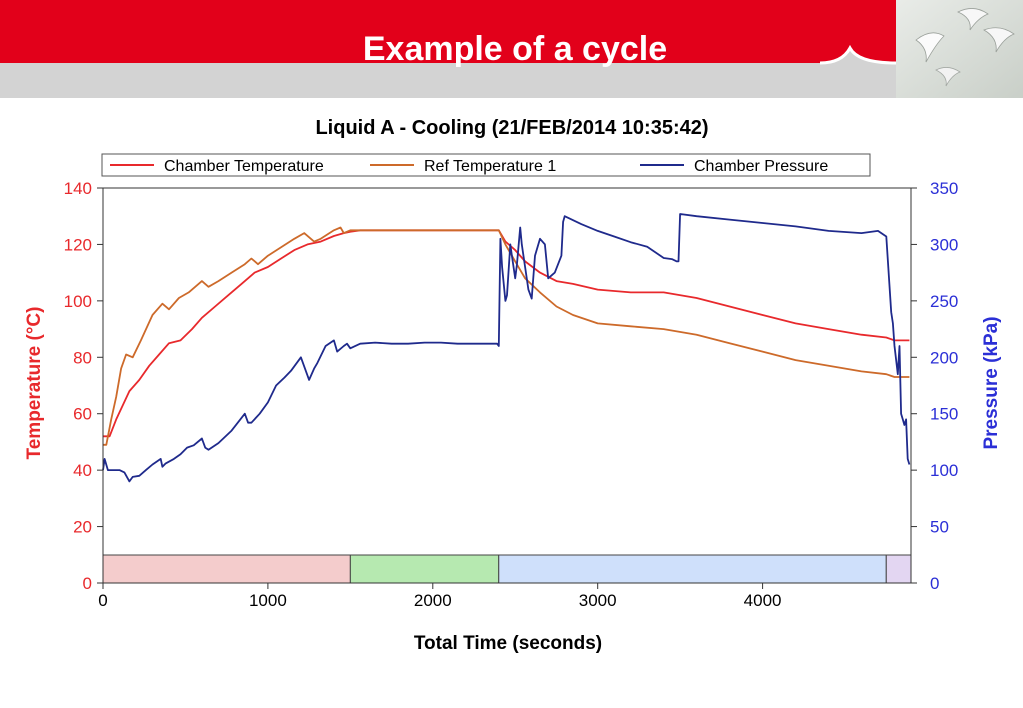 The height and width of the screenshot is (708, 1023). I want to click on y-axis-pressure: 0 50 100 150 200 250 300 350, so click(934, 386).